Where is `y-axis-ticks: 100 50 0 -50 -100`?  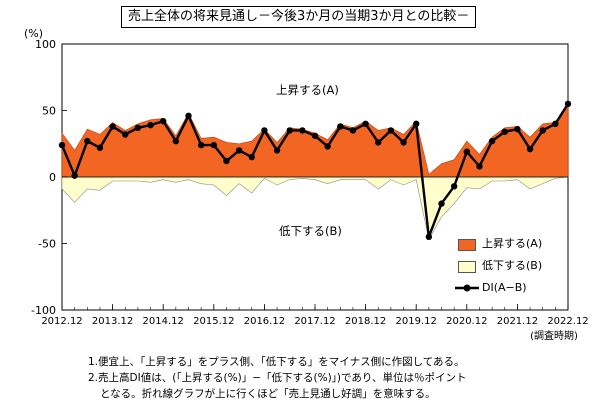 y-axis-ticks: 100 50 0 -50 -100 is located at coordinates (49, 177).